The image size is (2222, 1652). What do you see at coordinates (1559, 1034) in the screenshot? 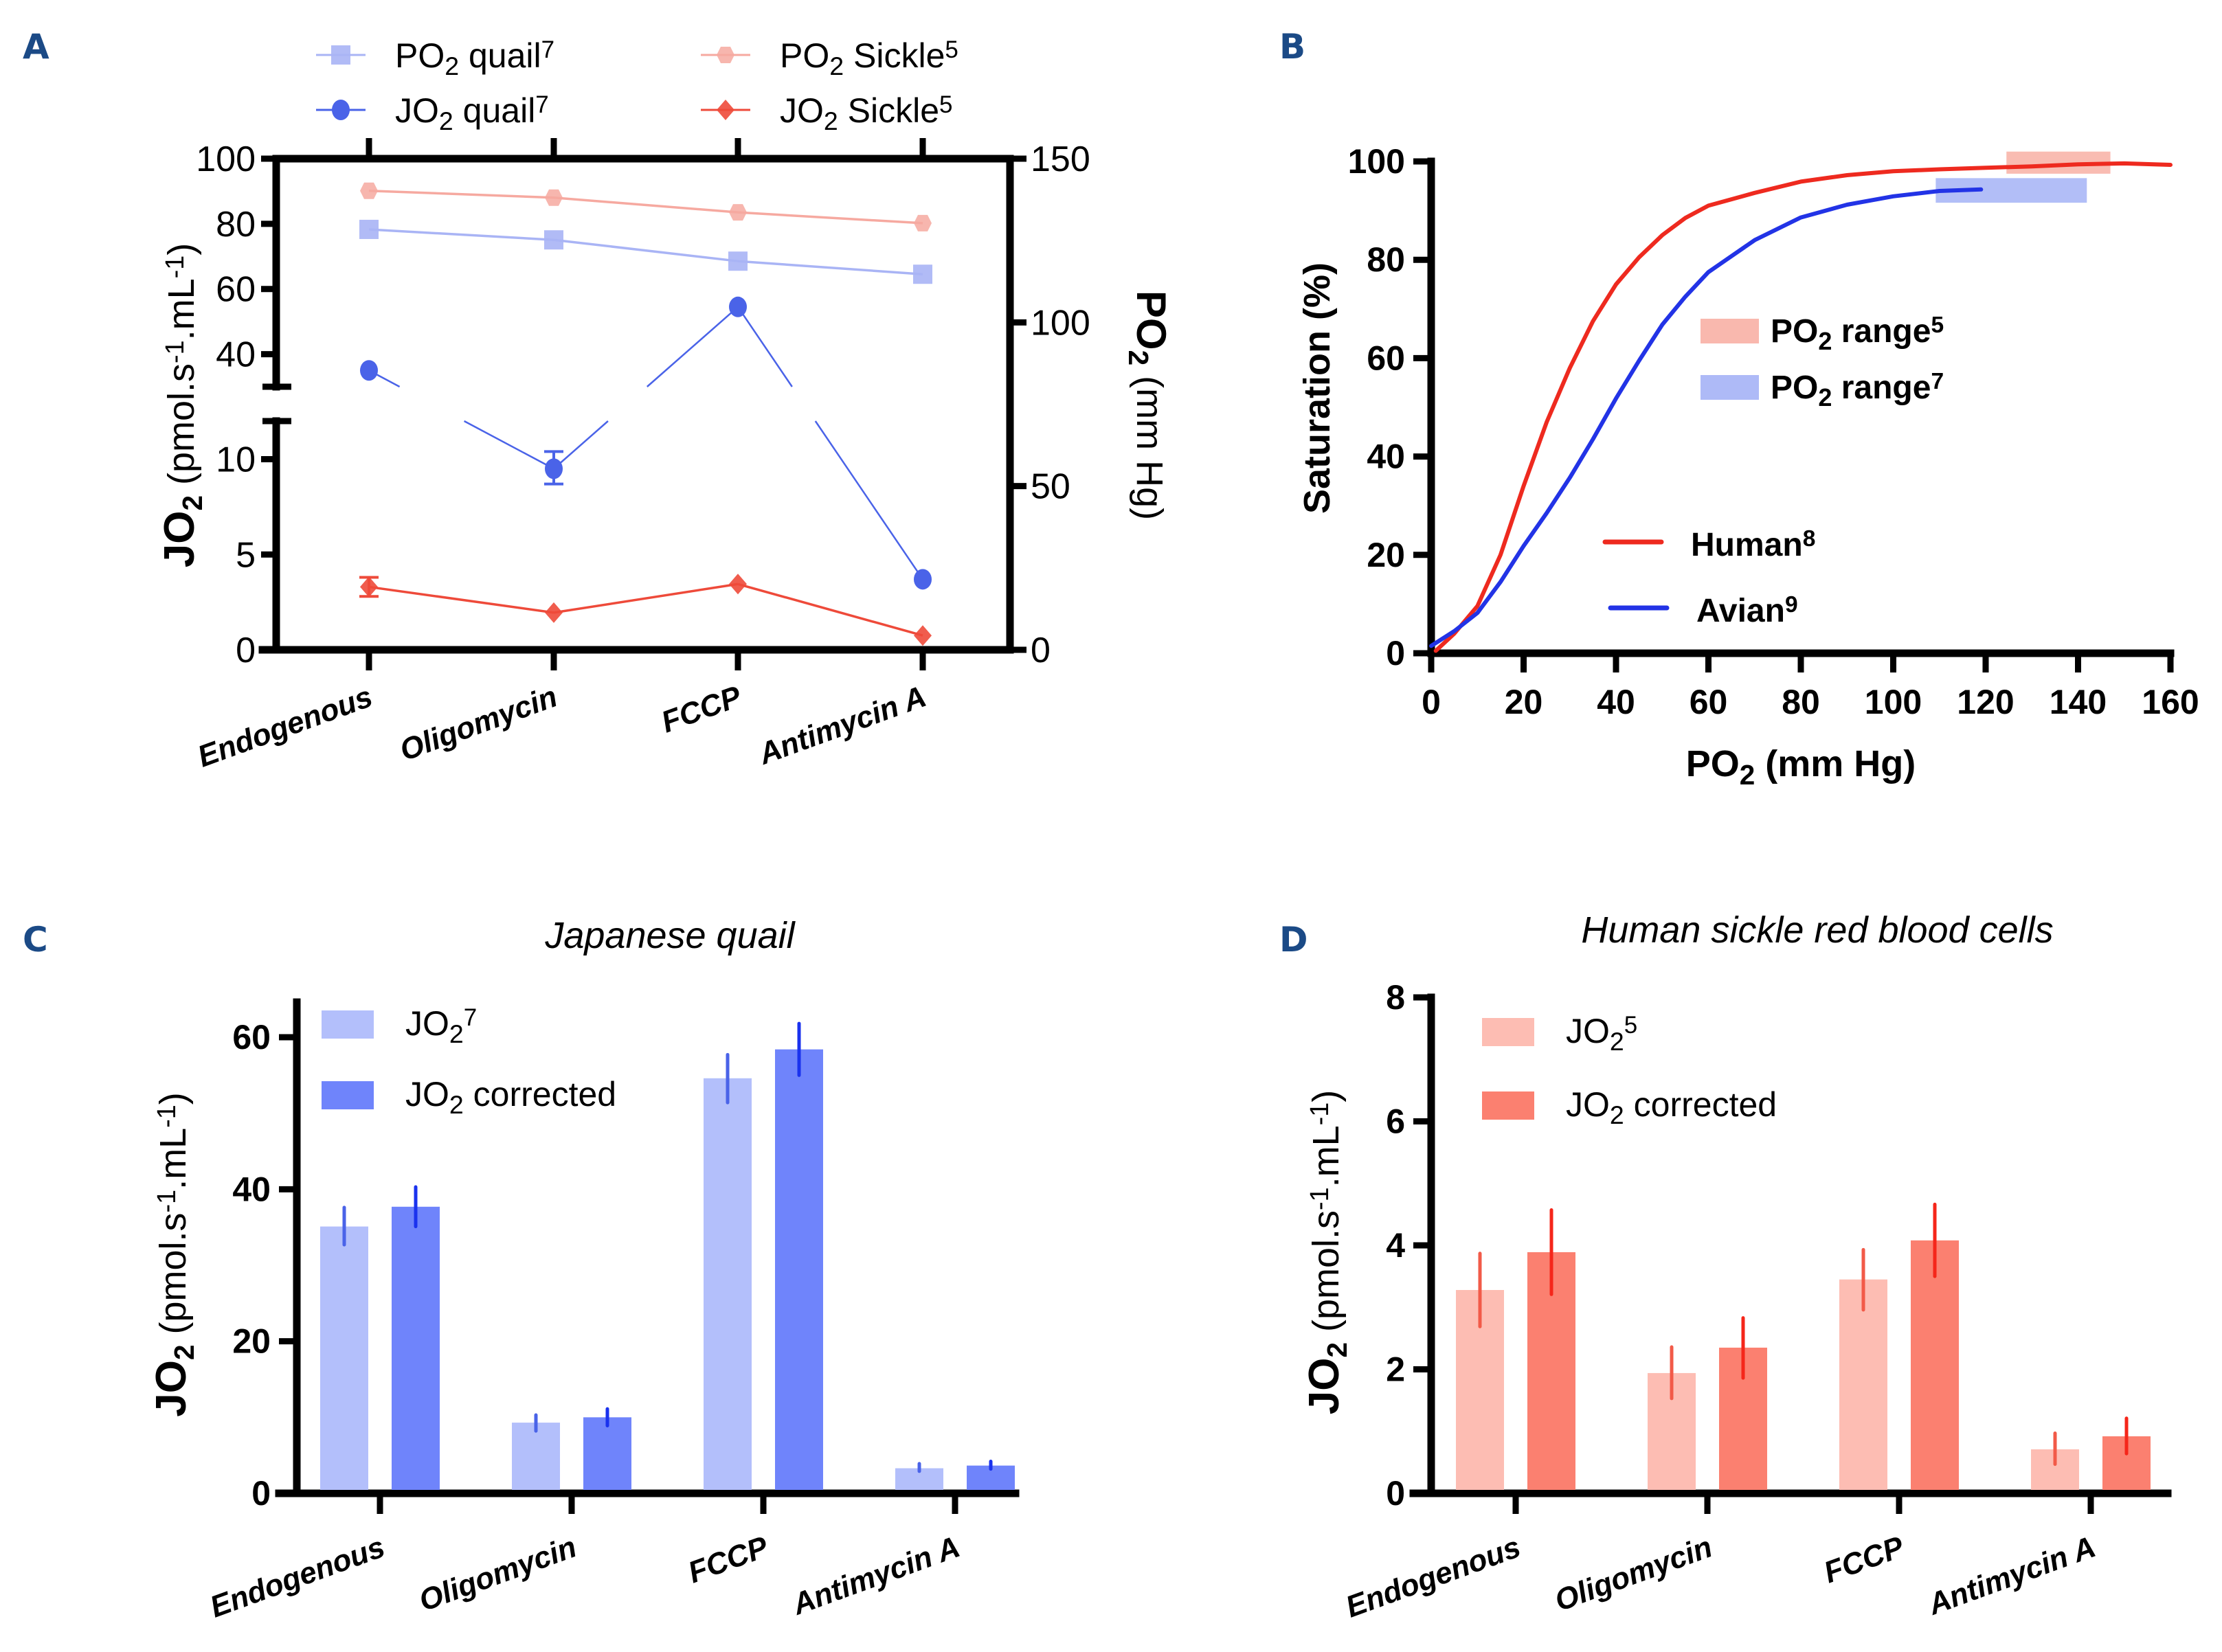
I see `legend-item-0: JO25` at bounding box center [1559, 1034].